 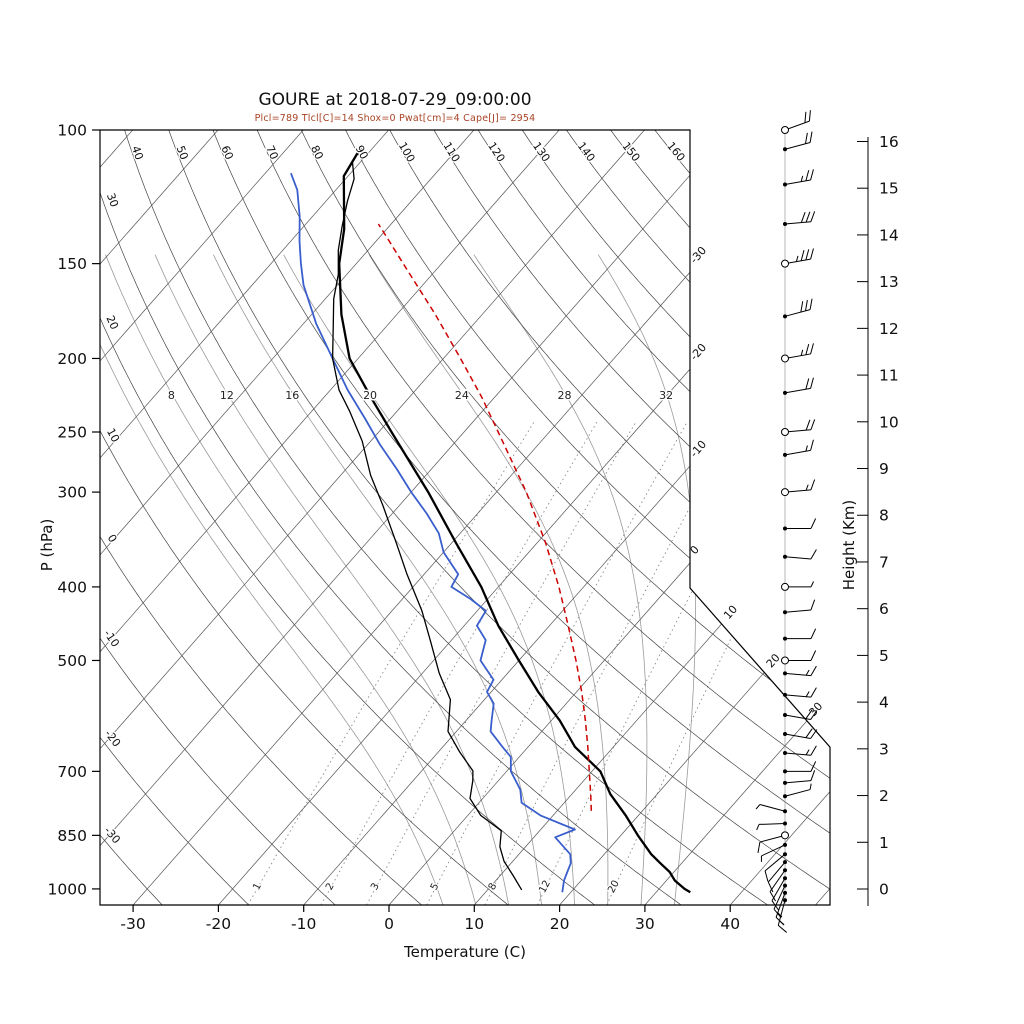 I want to click on svg-text: 140, so click(x=586, y=152).